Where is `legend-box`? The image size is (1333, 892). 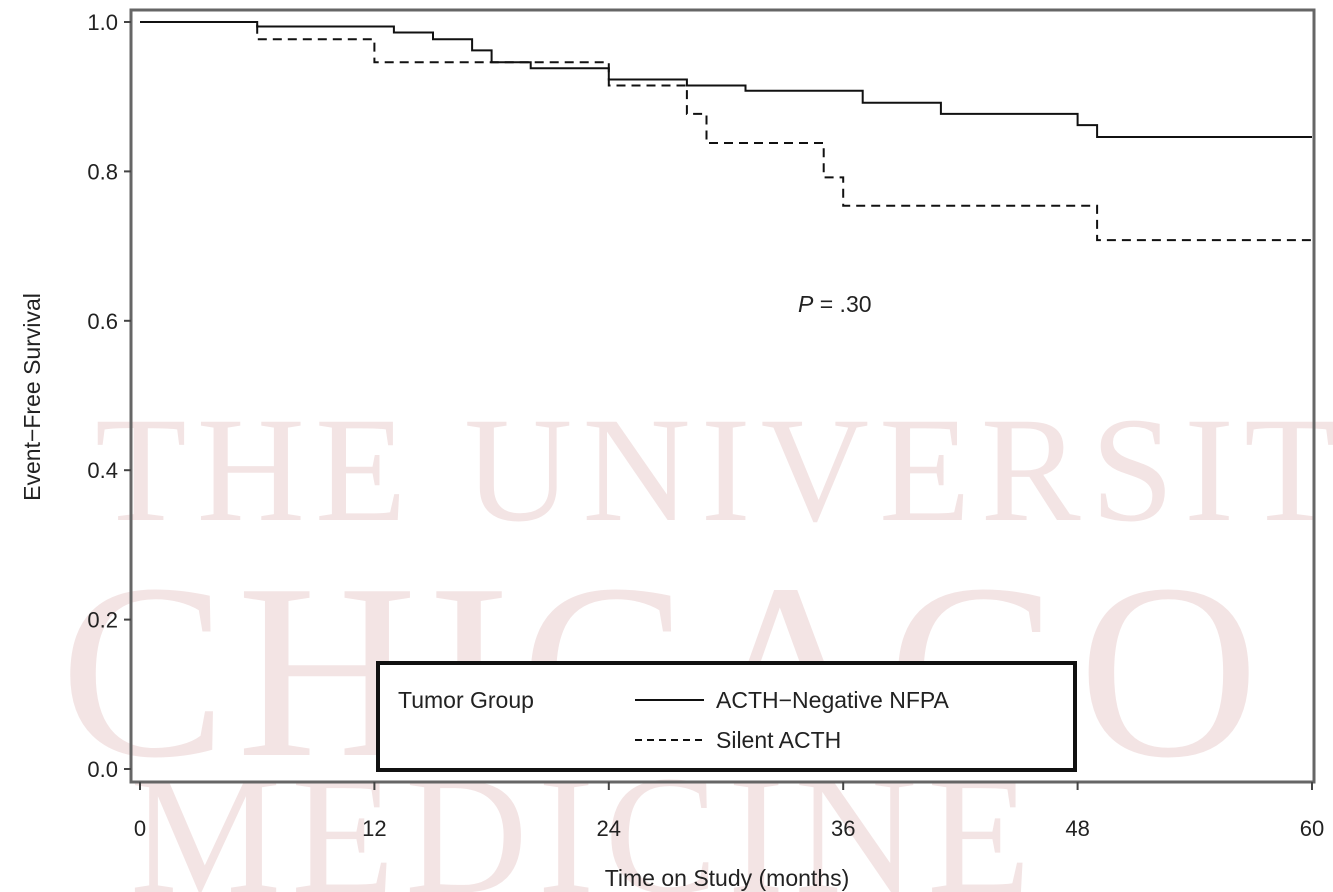 legend-box is located at coordinates (726, 716).